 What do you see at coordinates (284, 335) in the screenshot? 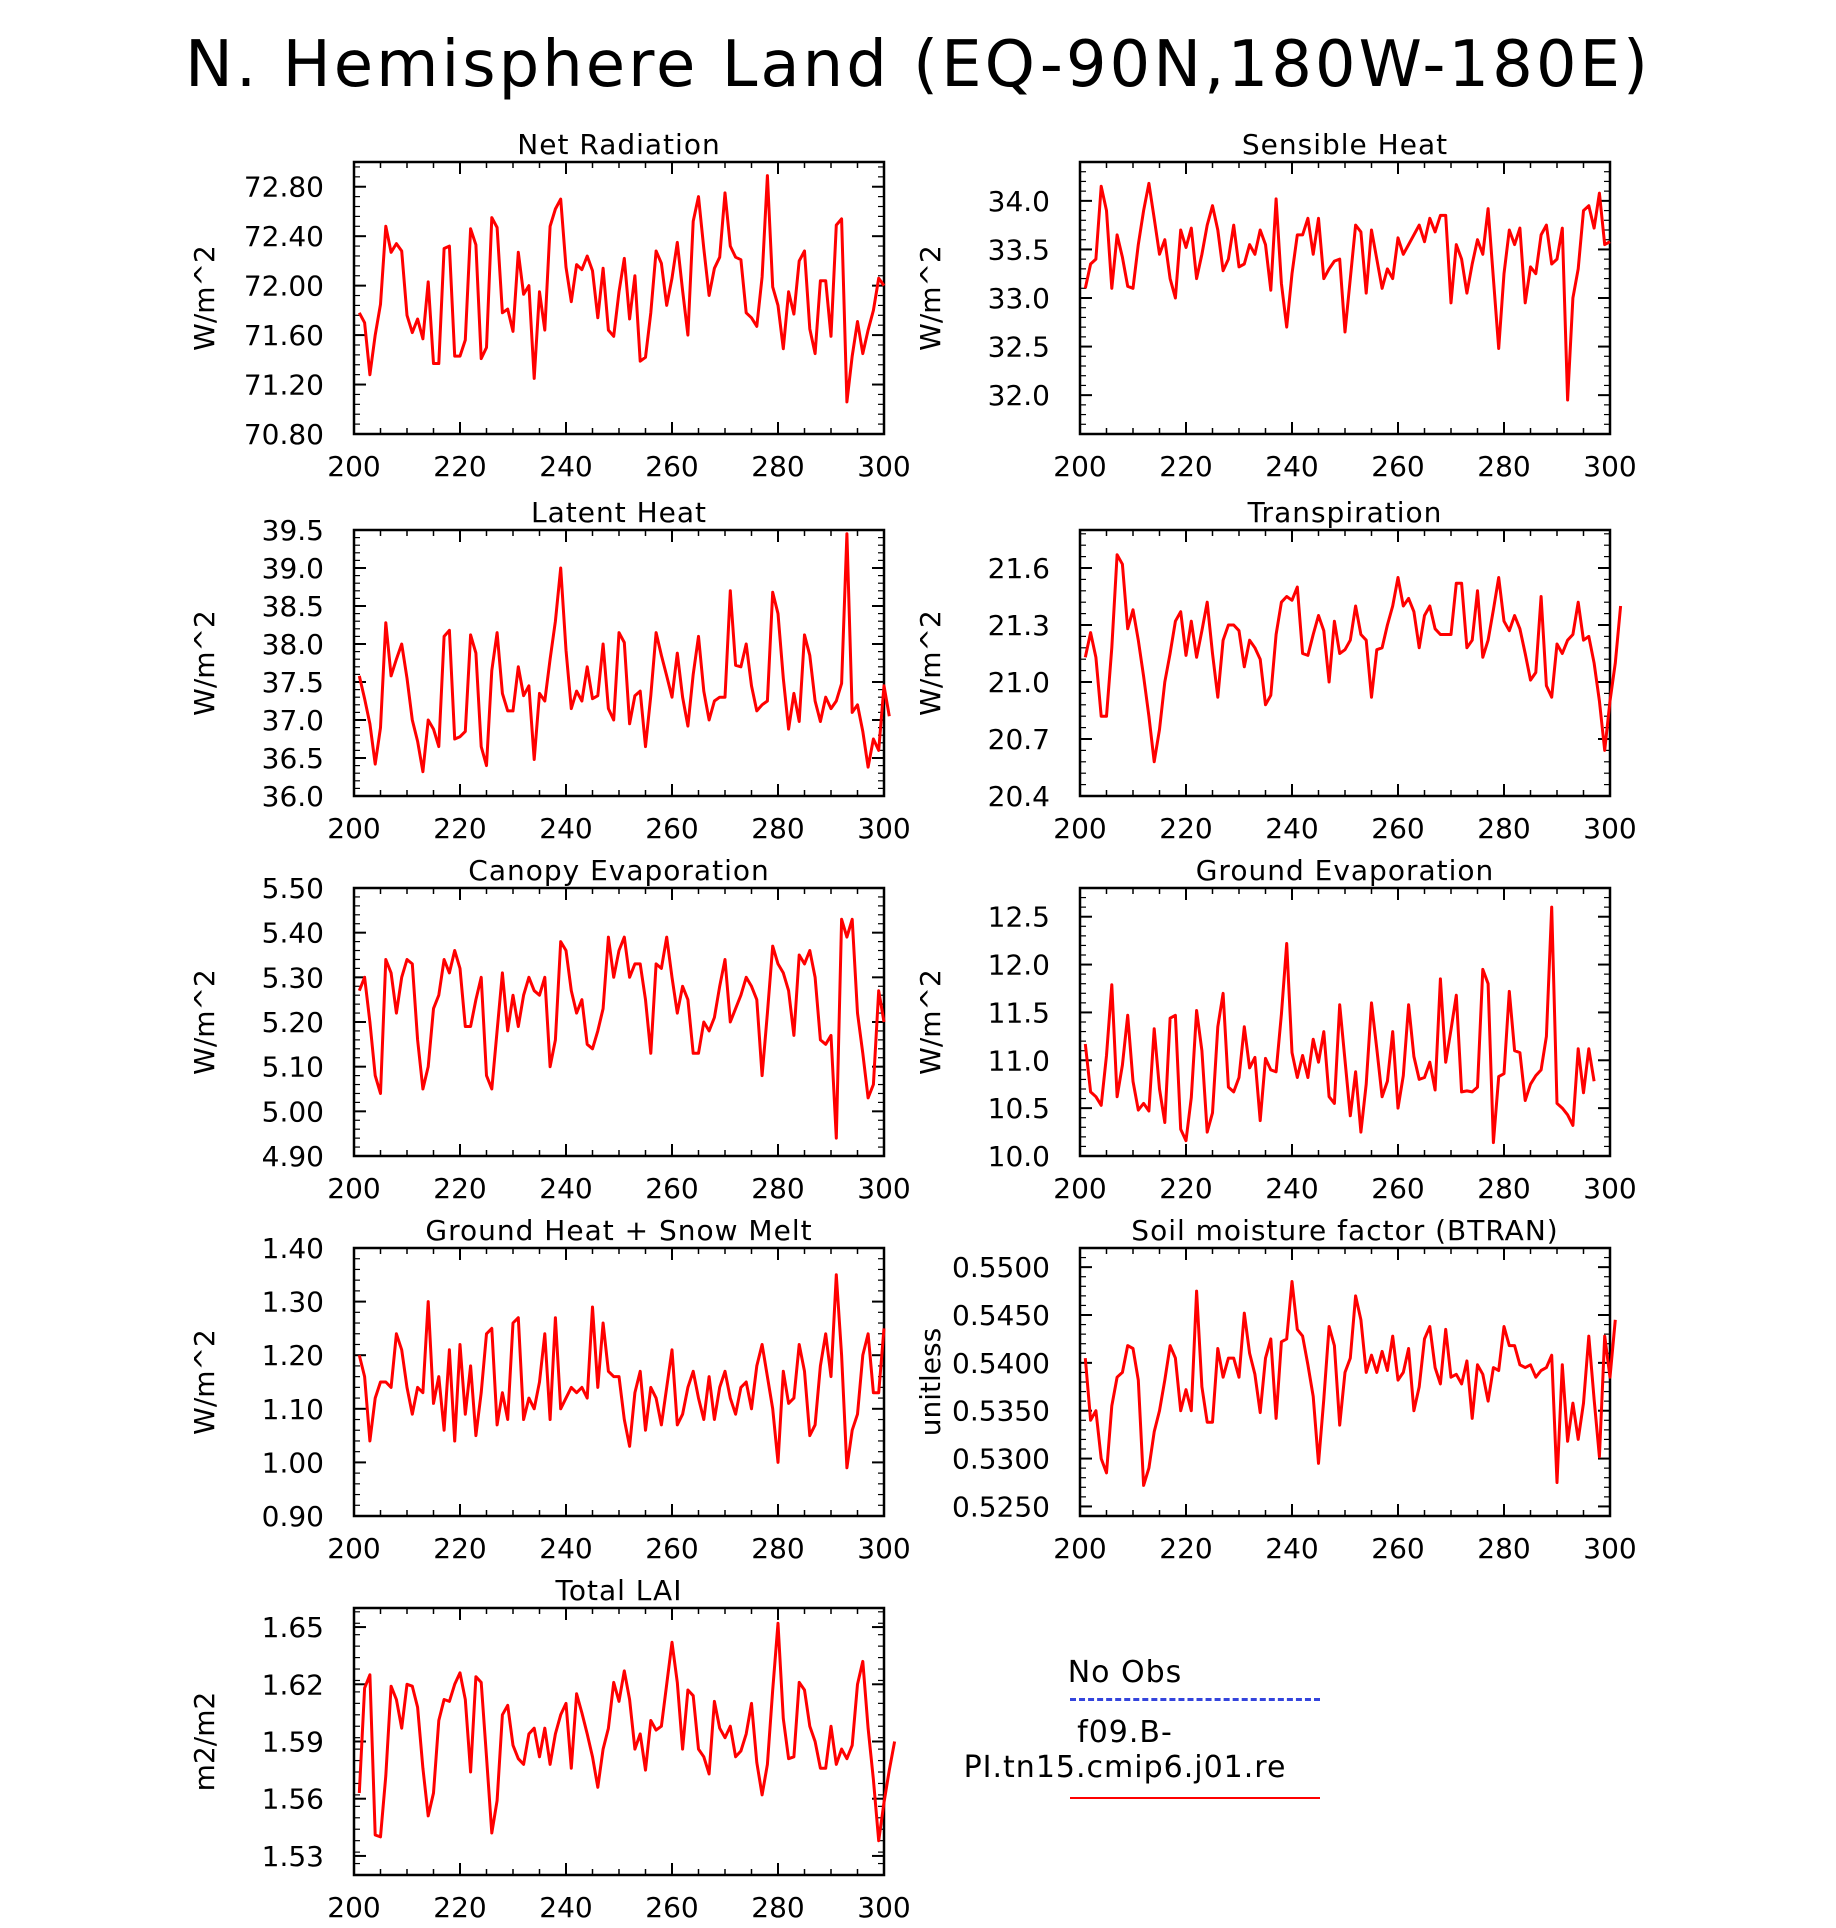
I see `y-tick-label: 71.60` at bounding box center [284, 335].